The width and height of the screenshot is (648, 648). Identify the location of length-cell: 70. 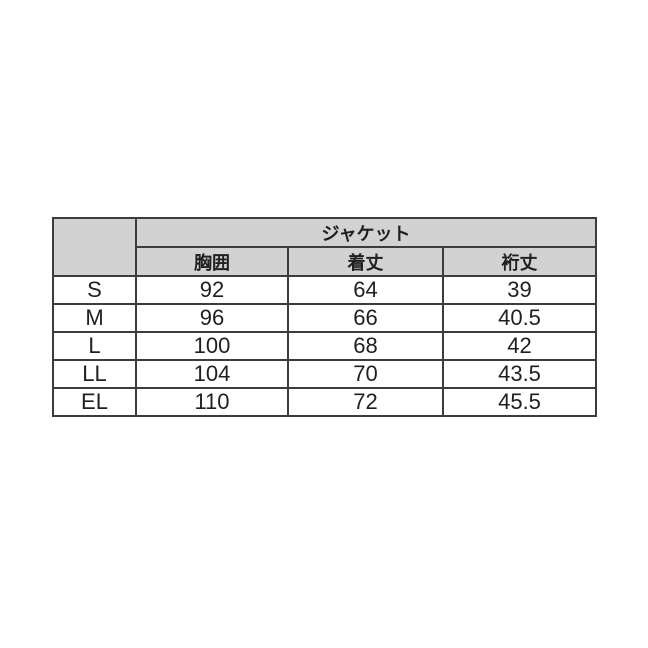
(365, 374).